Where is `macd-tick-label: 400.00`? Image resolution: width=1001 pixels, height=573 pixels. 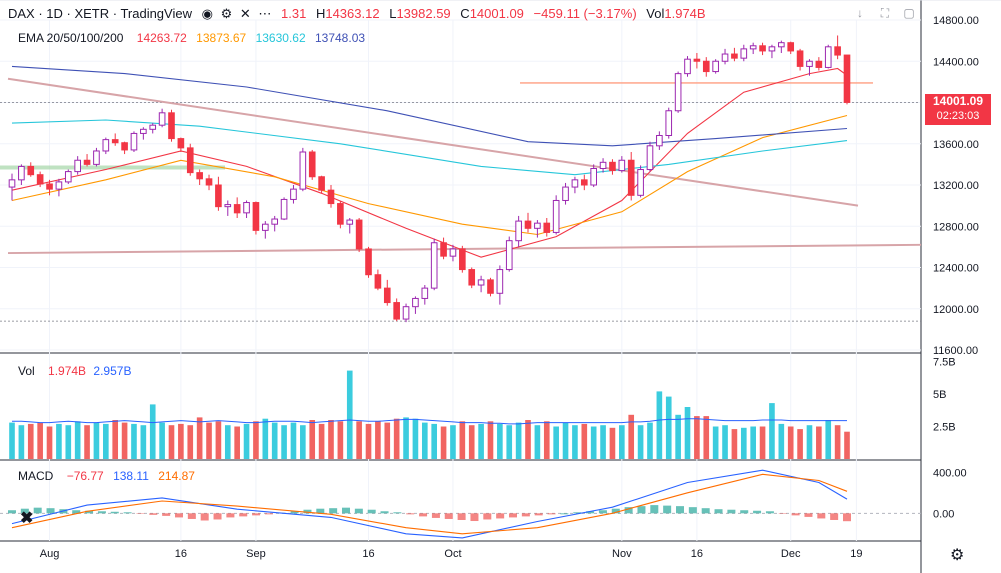 macd-tick-label: 400.00 is located at coordinates (950, 473).